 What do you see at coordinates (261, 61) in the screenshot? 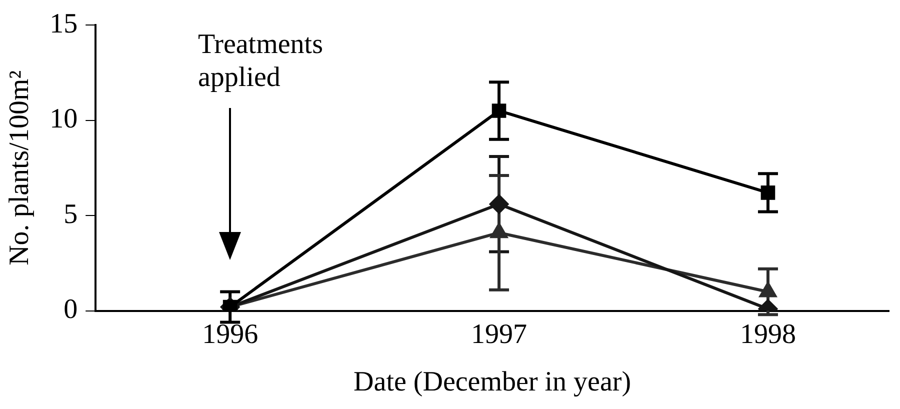
I see `annotation: Treatments applied` at bounding box center [261, 61].